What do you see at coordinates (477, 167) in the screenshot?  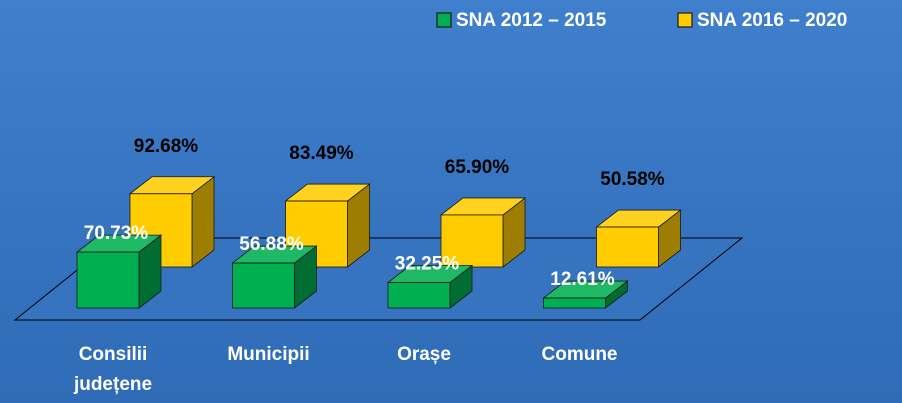 I see `data-label: 65.90%` at bounding box center [477, 167].